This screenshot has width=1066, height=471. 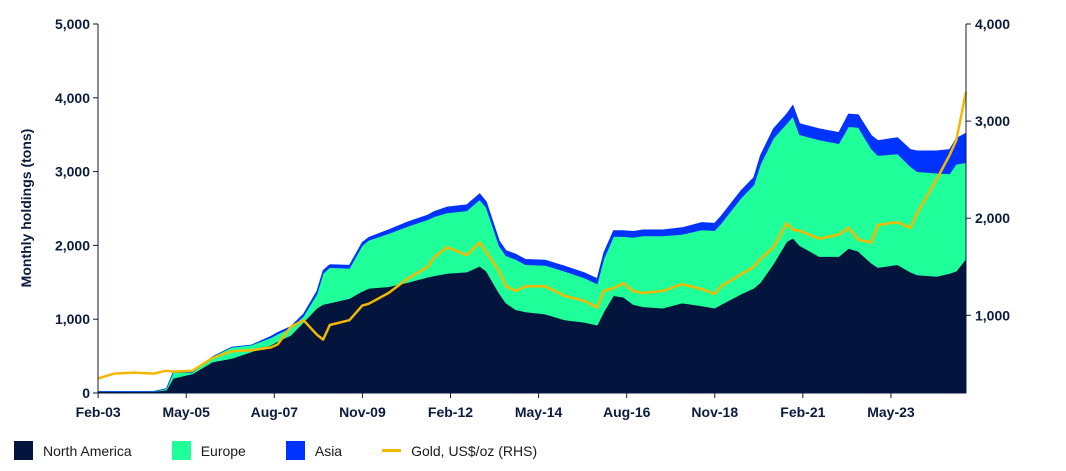 What do you see at coordinates (450, 412) in the screenshot?
I see `x-tick-label: Feb-12` at bounding box center [450, 412].